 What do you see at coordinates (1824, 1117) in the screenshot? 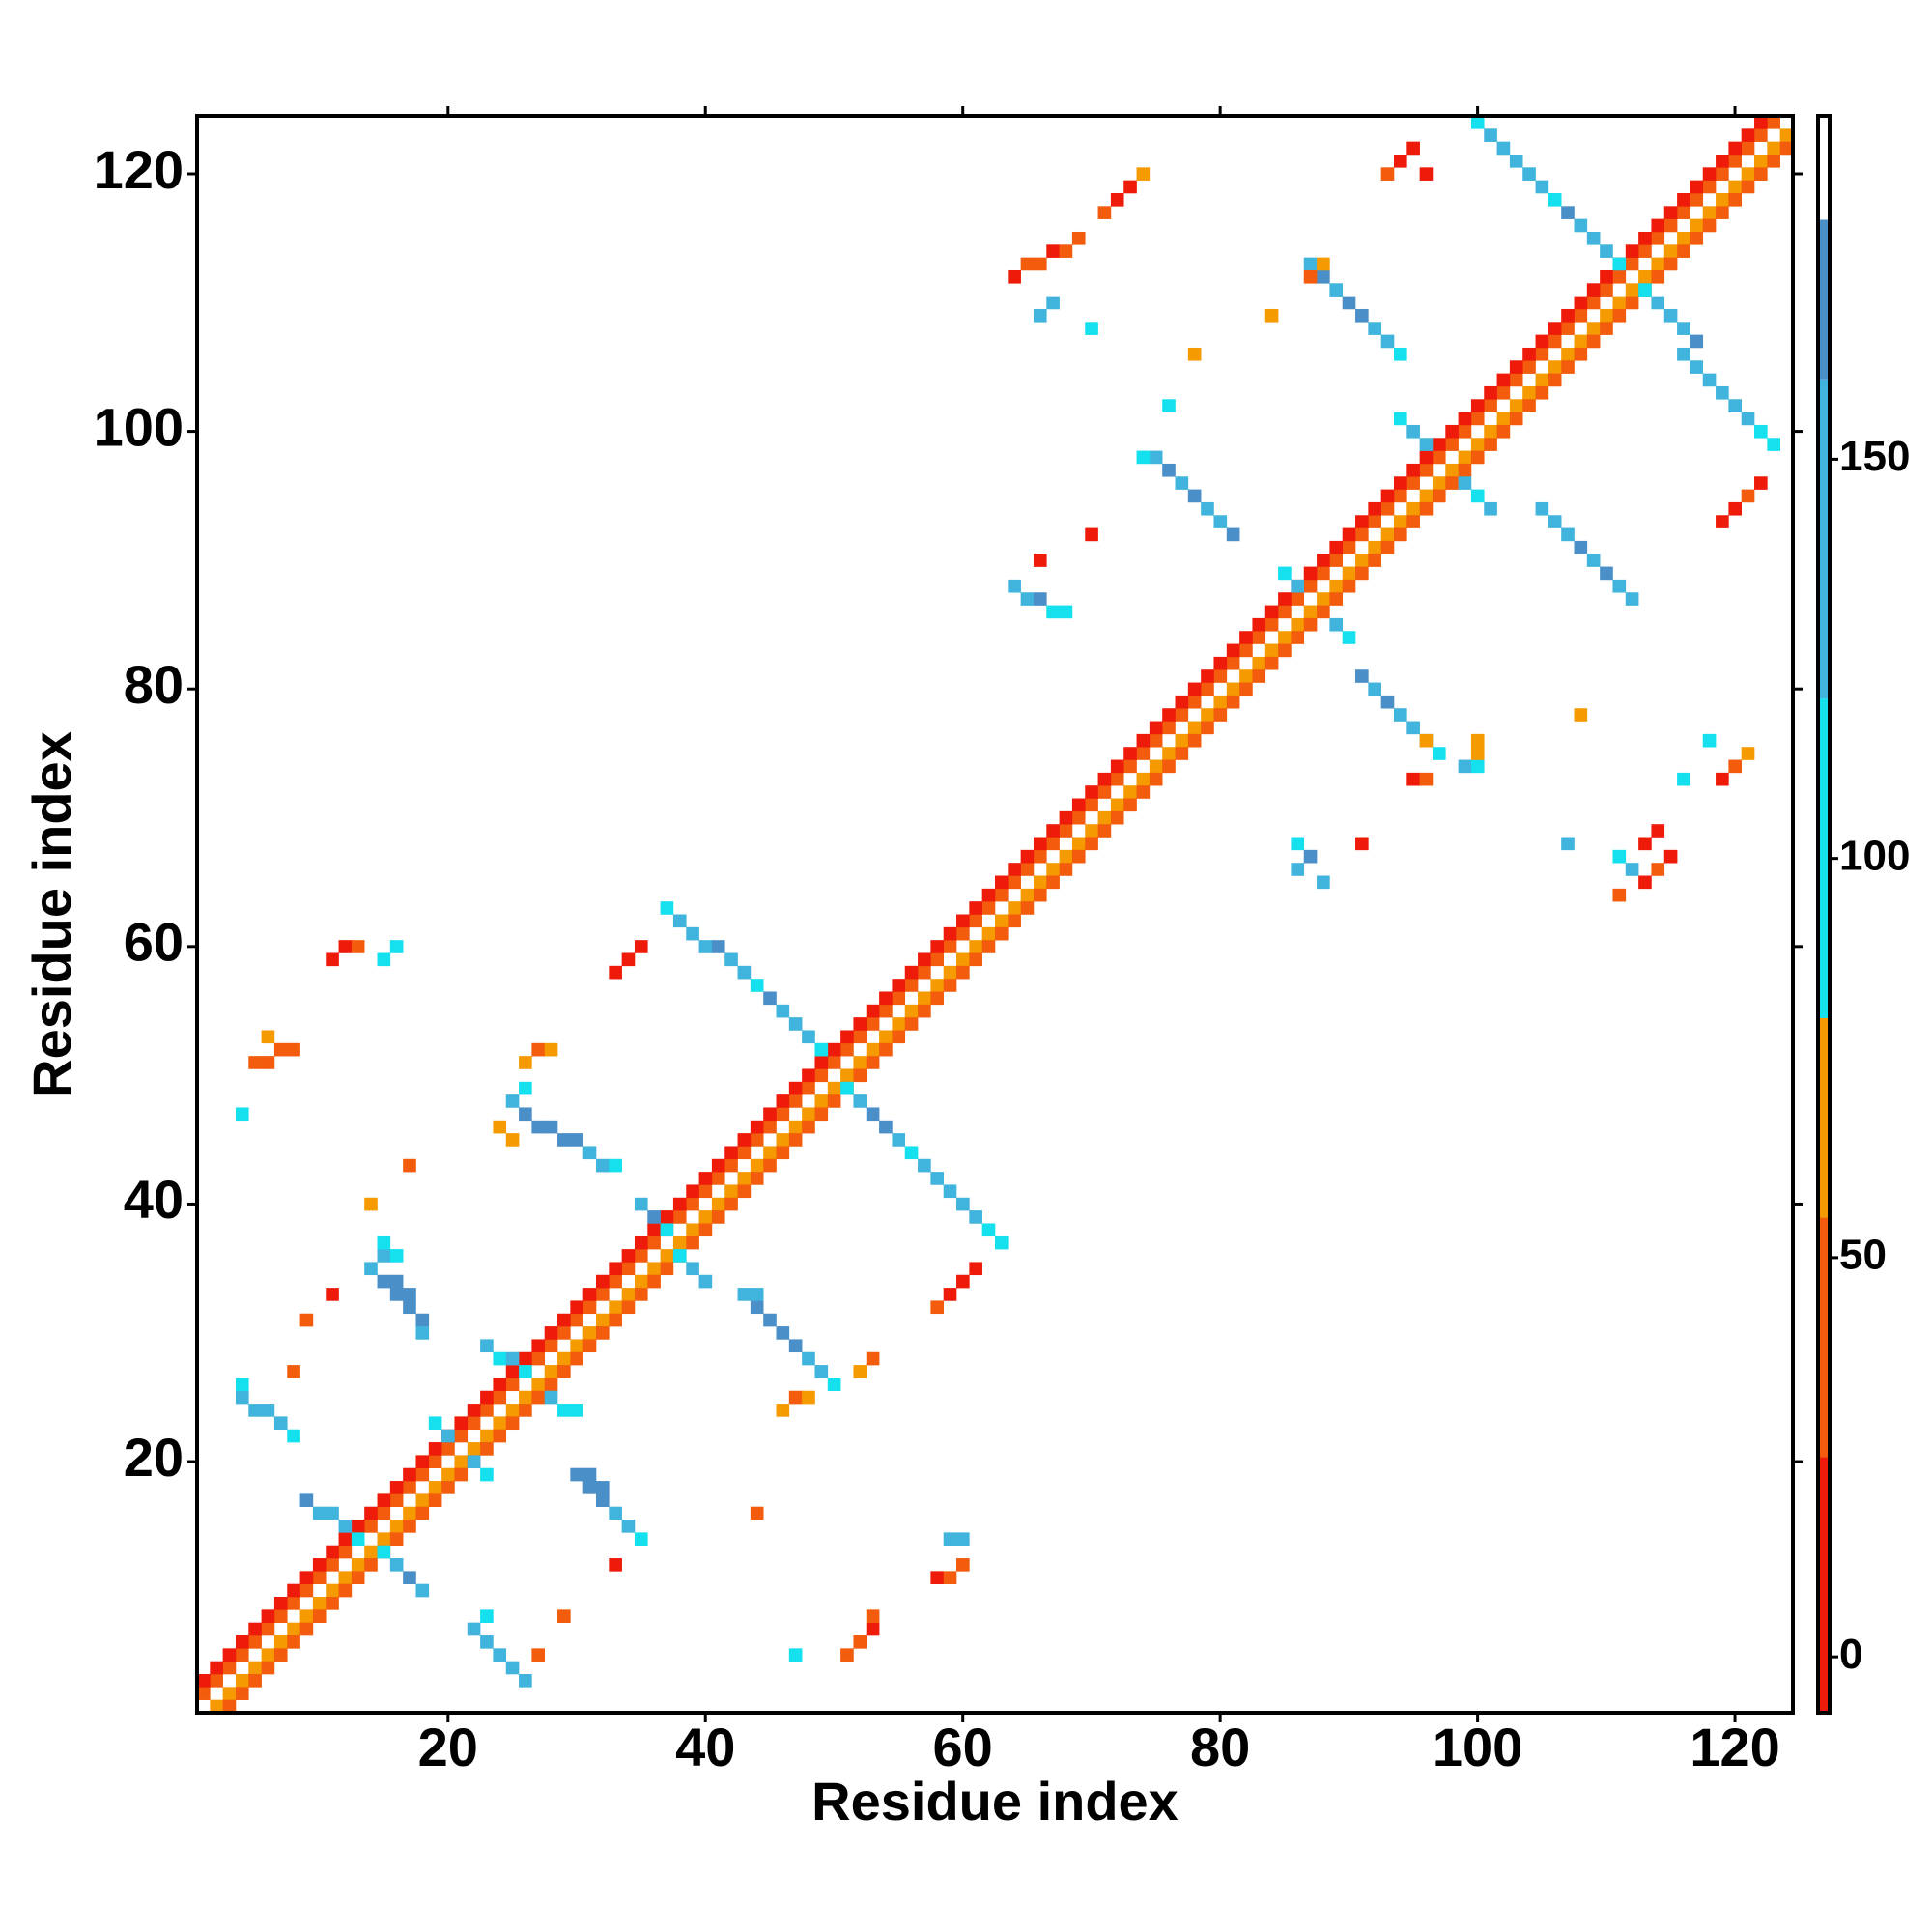
I see `colorbar-segment` at bounding box center [1824, 1117].